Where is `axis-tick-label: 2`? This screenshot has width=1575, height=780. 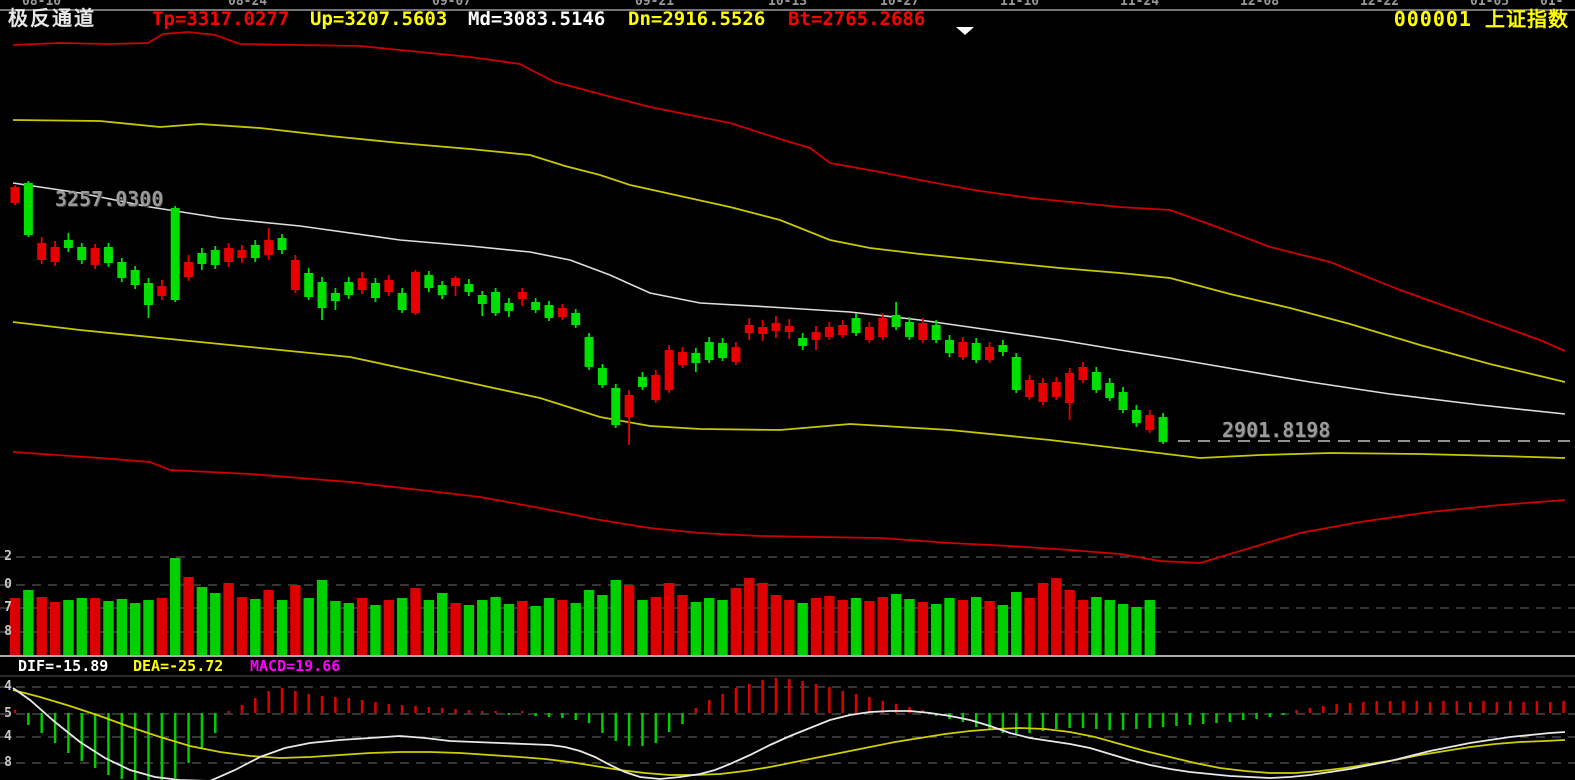
axis-tick-label: 2 is located at coordinates (8, 556).